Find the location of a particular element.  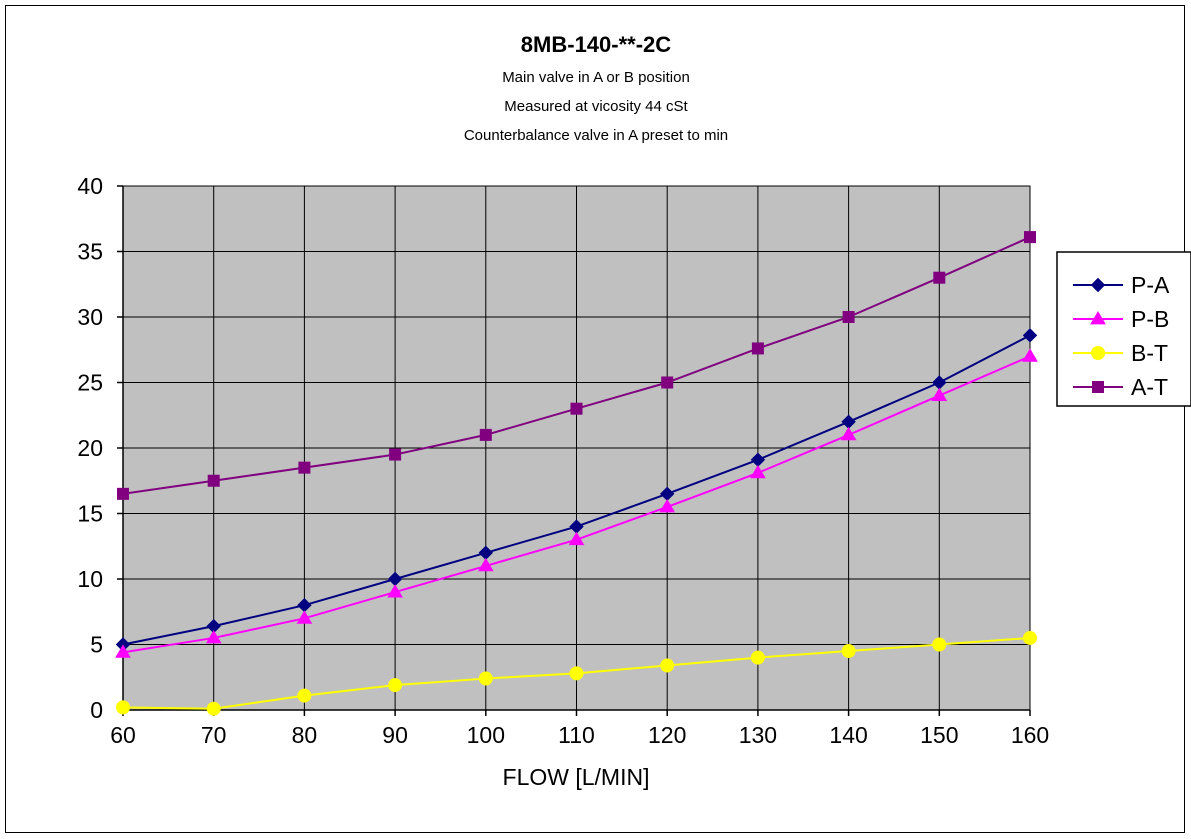

x-tick-label: 150 is located at coordinates (939, 735).